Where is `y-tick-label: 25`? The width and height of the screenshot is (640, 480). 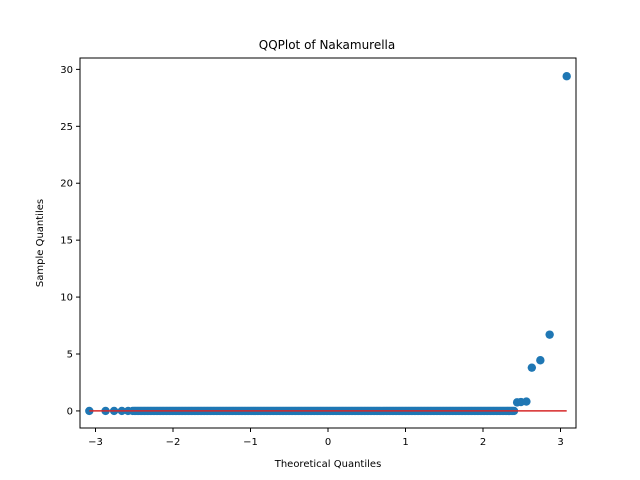 y-tick-label: 25 is located at coordinates (66, 127).